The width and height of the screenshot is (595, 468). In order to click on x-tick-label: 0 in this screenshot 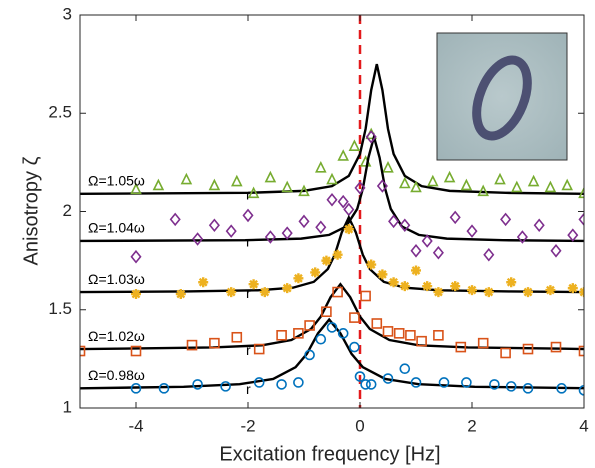, I will do `click(359, 425)`.